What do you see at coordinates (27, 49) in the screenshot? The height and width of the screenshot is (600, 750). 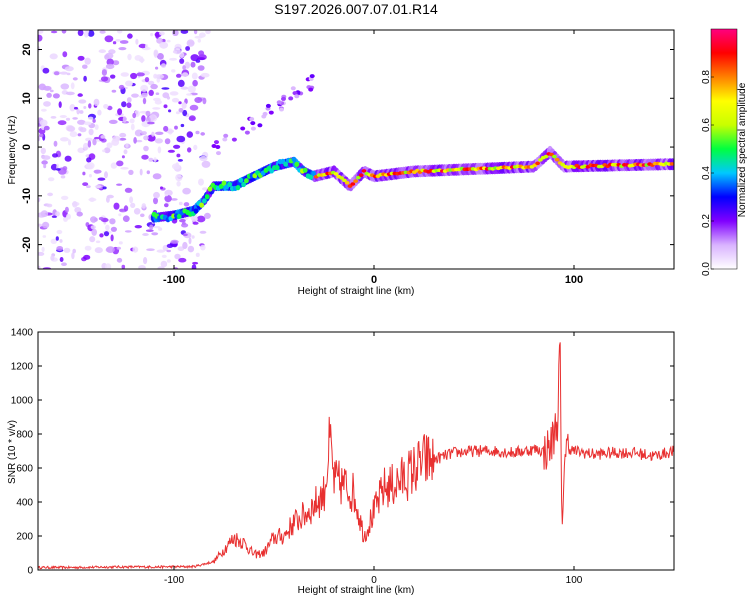 I see `spectrogram-y-tick-label: 20` at bounding box center [27, 49].